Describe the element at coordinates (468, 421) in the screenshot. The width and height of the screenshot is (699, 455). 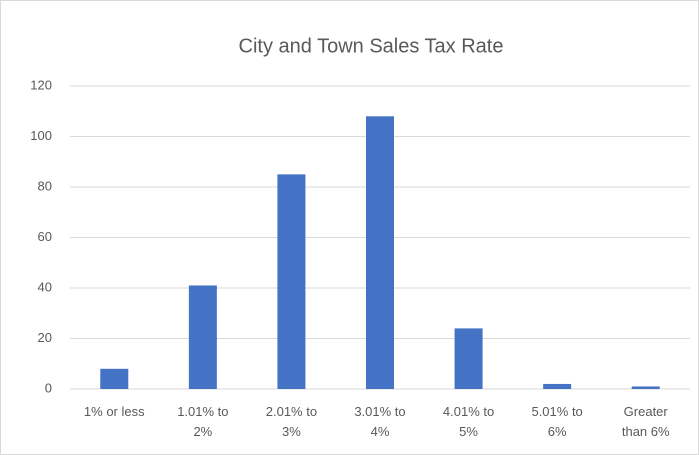
I see `x-tick-label: 4.01% to 5%` at that location.